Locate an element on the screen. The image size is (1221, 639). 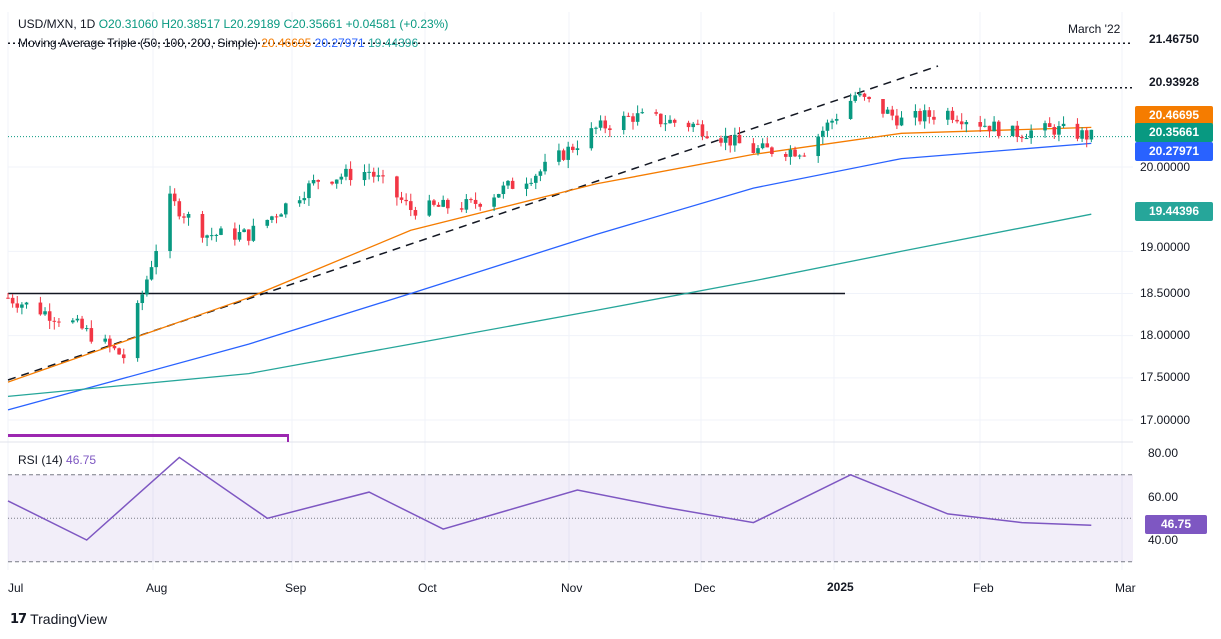
ma200-value: 19.44396 is located at coordinates (393, 43).